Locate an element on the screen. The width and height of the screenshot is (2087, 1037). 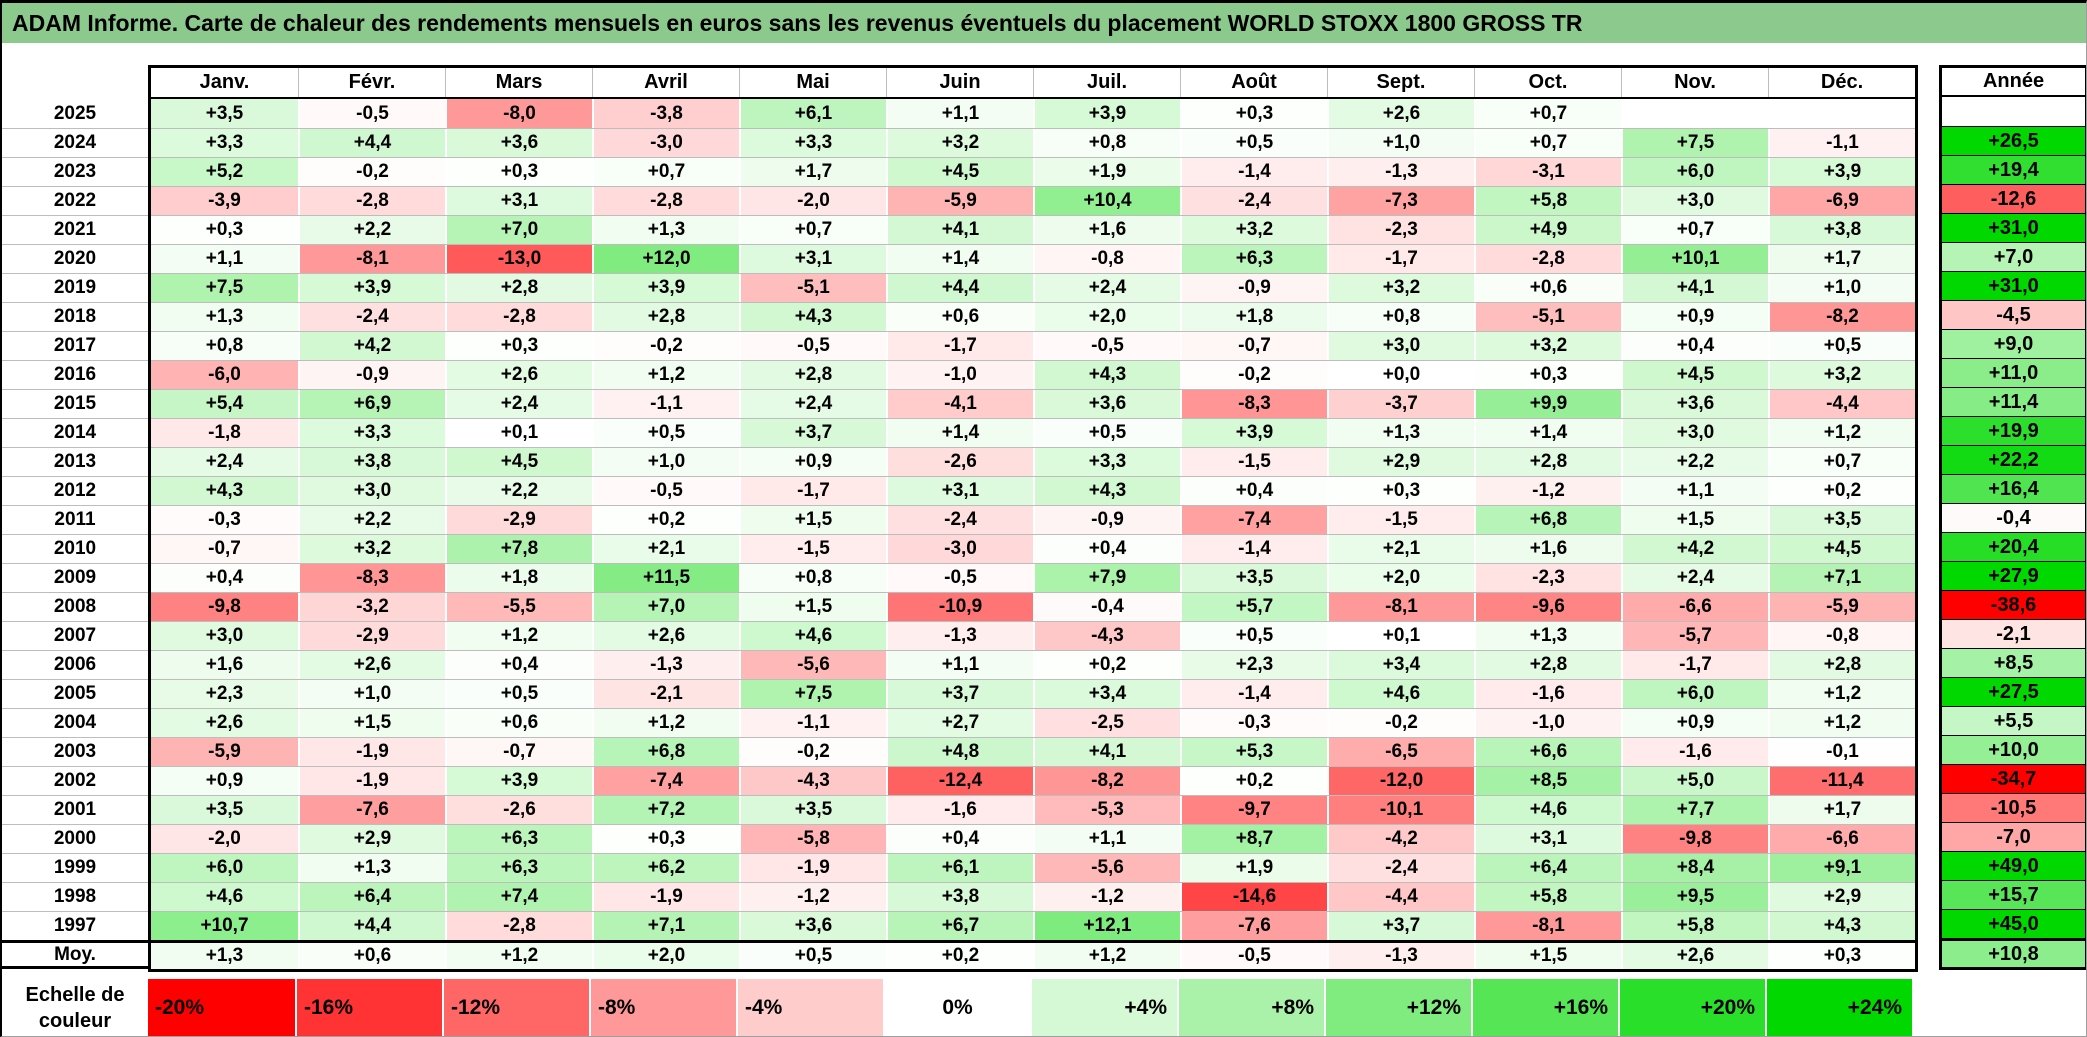
monthly-return-cell: +3,9 is located at coordinates (1841, 172).